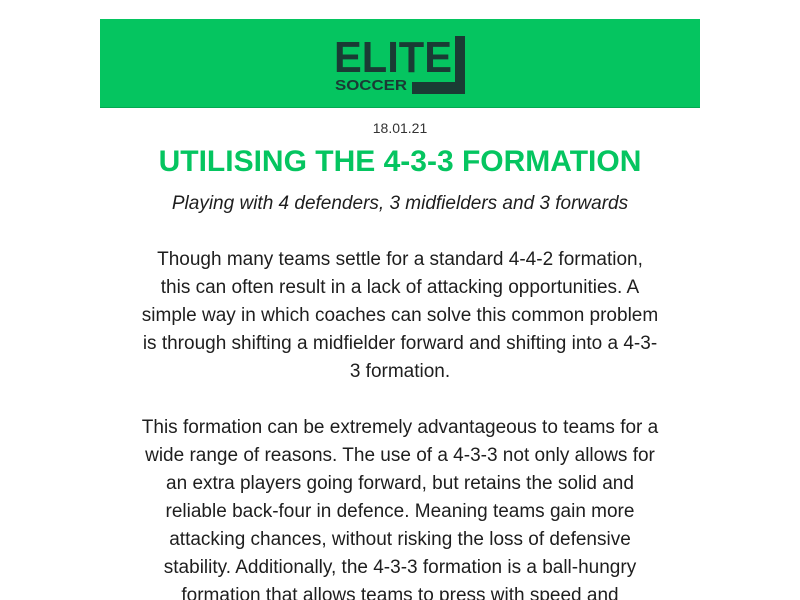 This screenshot has width=800, height=600. What do you see at coordinates (371, 85) in the screenshot?
I see `logo-sub-text: SOCCER` at bounding box center [371, 85].